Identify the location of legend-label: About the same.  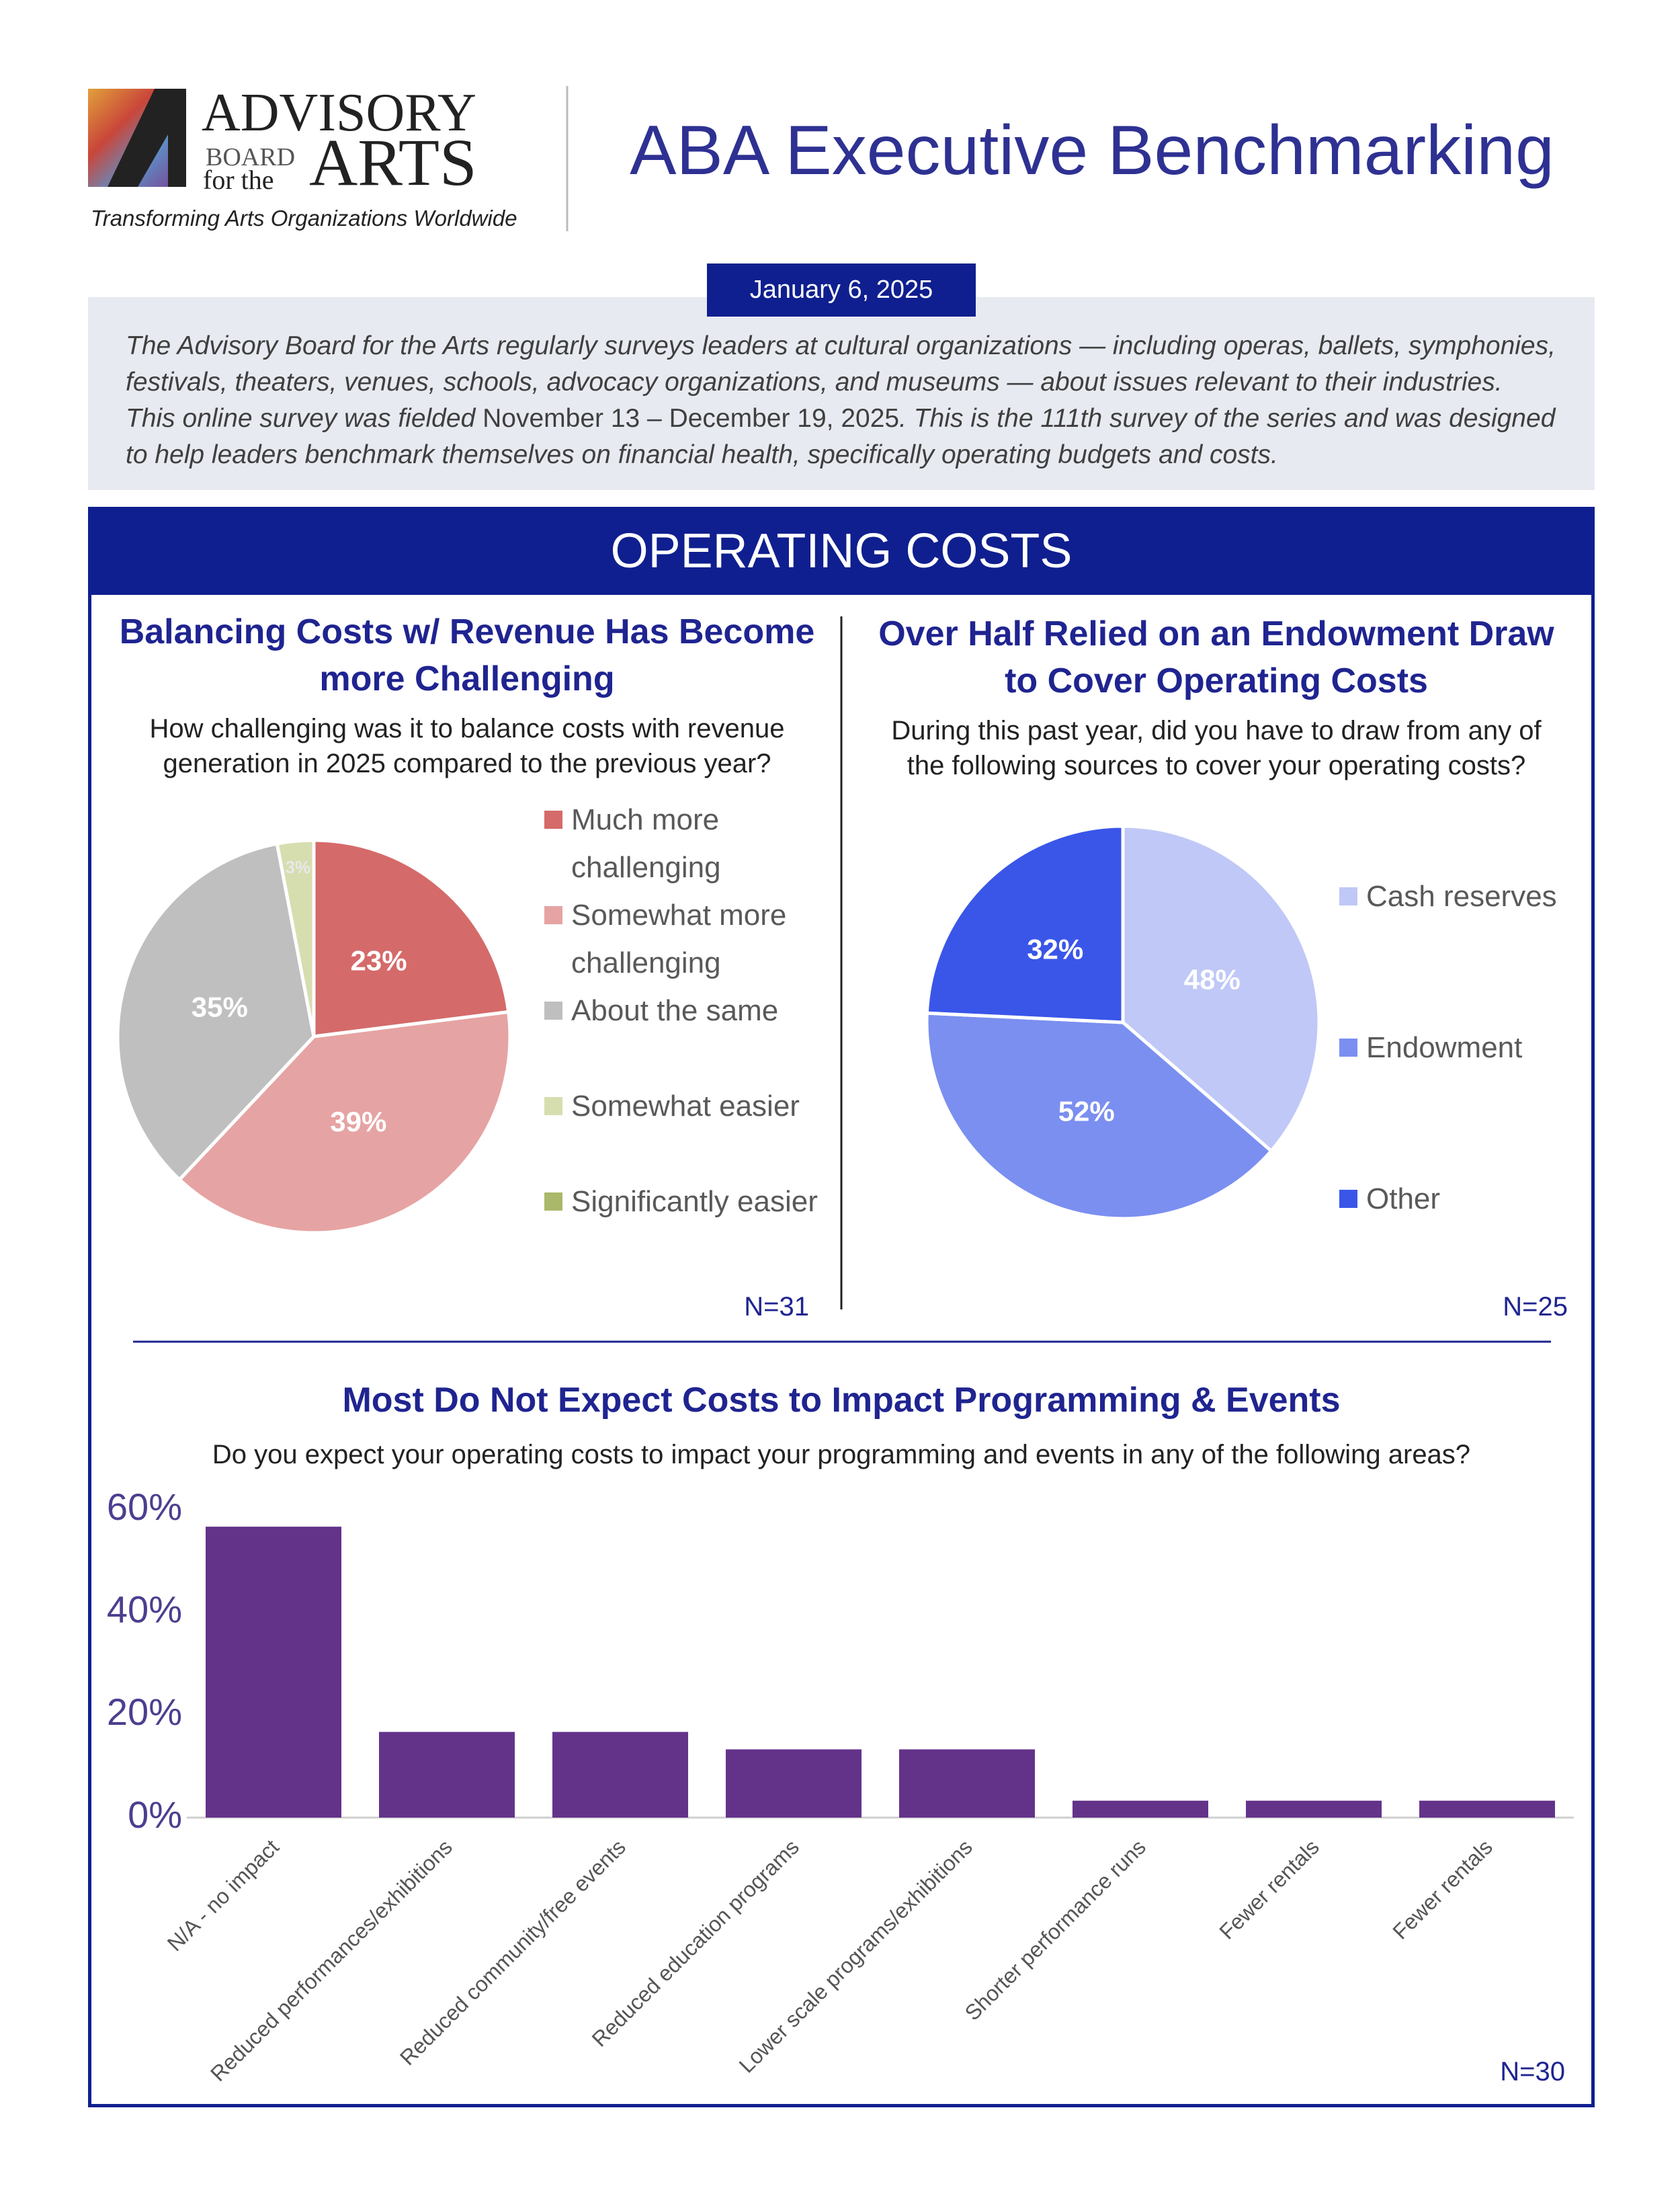
(675, 1010).